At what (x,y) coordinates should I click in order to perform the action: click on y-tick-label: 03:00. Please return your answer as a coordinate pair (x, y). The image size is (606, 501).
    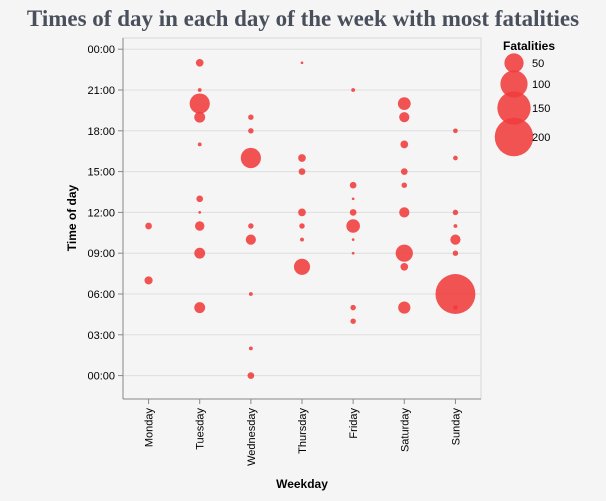
    Looking at the image, I should click on (101, 336).